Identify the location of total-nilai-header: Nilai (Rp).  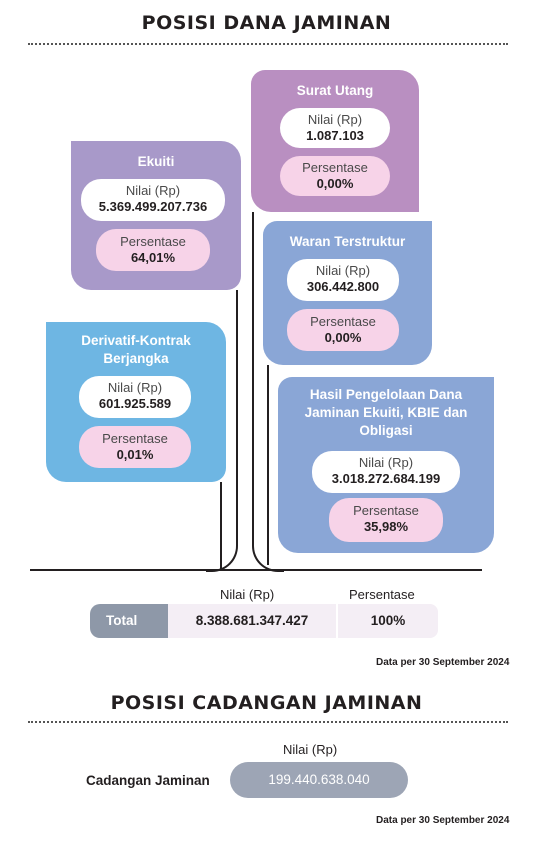
(247, 594).